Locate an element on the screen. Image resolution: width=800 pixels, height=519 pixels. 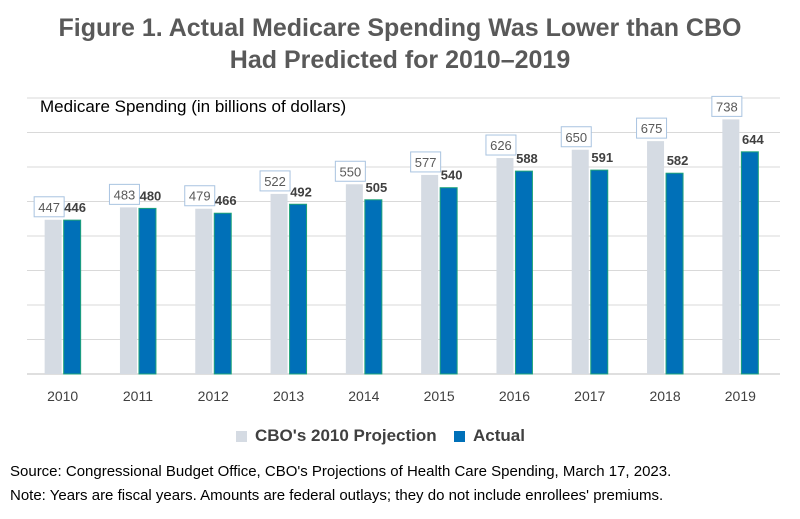
data-label-projection: 522 is located at coordinates (275, 181).